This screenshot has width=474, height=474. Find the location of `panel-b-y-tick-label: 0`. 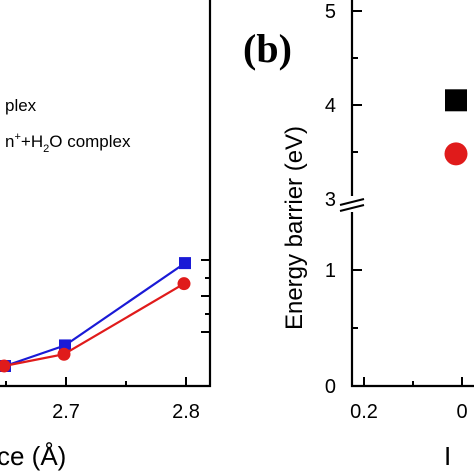

panel-b-y-tick-label: 0 is located at coordinates (330, 387).